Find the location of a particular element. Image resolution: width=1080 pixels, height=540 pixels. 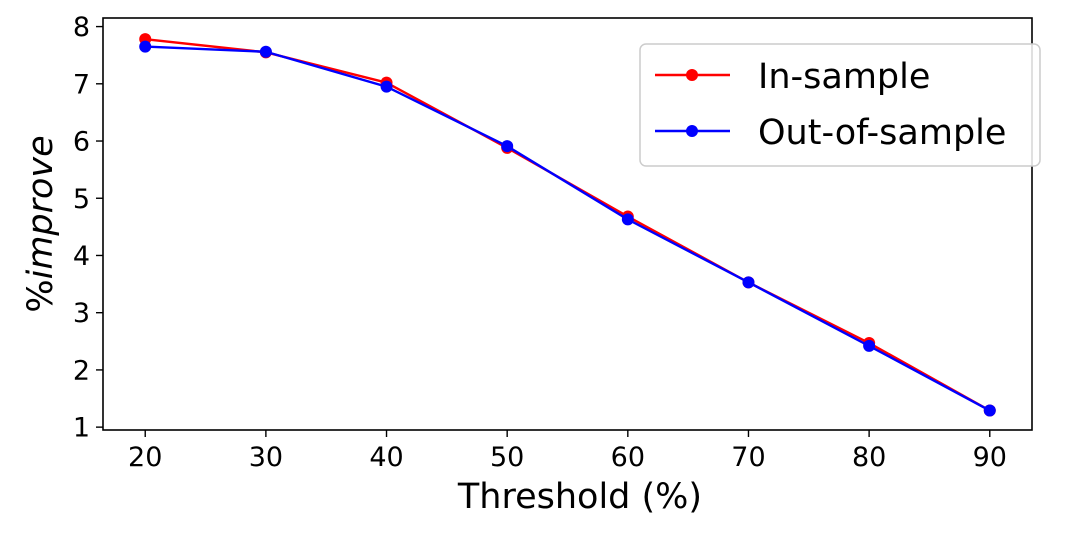

y-tick-label: 2 is located at coordinates (81, 370).